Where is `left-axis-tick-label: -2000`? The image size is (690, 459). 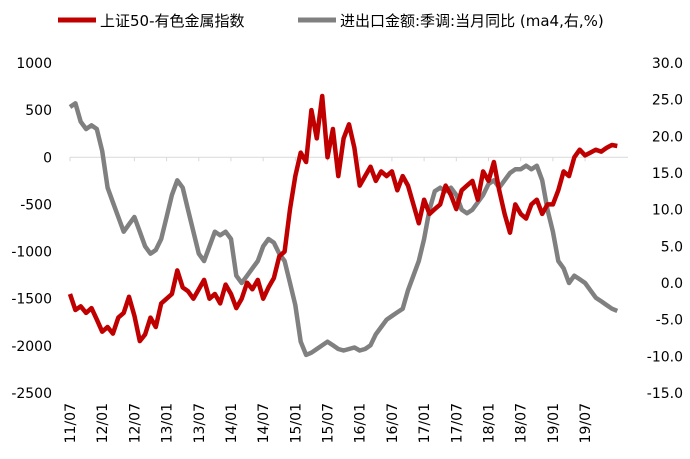
left-axis-tick-label: -2000 is located at coordinates (31, 347).